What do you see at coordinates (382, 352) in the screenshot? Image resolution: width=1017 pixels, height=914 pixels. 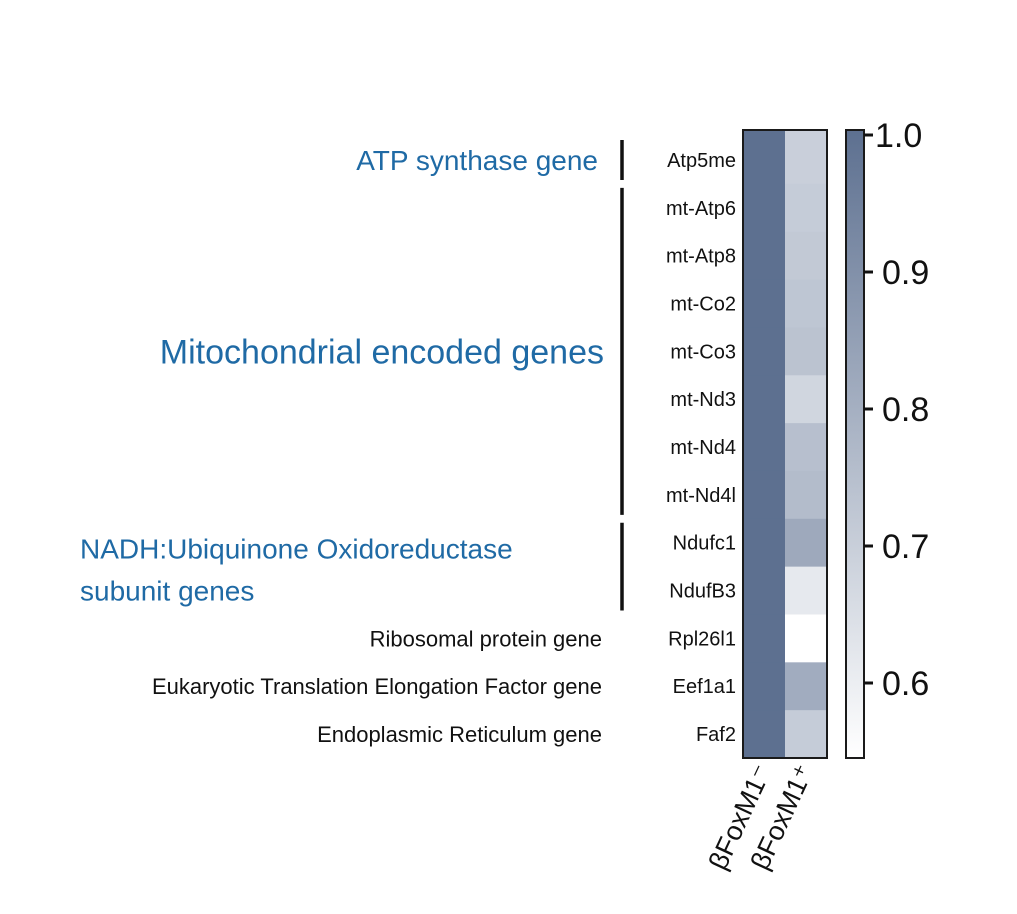 I see `group-label: Mitochondrial encoded genes` at bounding box center [382, 352].